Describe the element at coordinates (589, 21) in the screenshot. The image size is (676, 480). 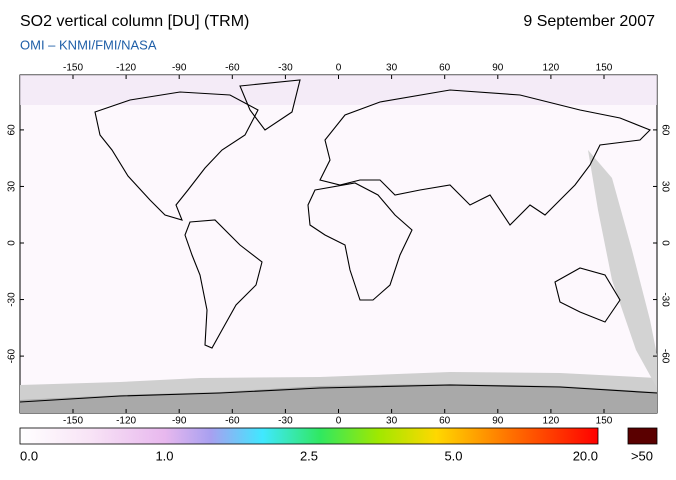
I see `date: 9 September 2007` at that location.